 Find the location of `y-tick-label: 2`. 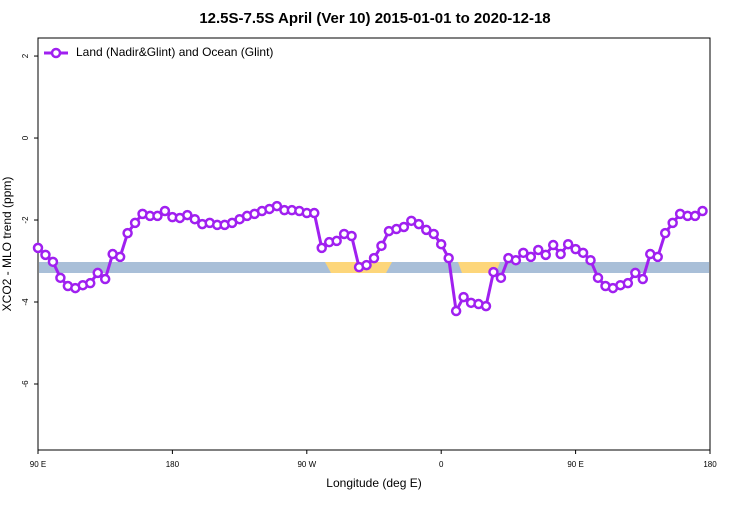

y-tick-label: 2 is located at coordinates (25, 55).